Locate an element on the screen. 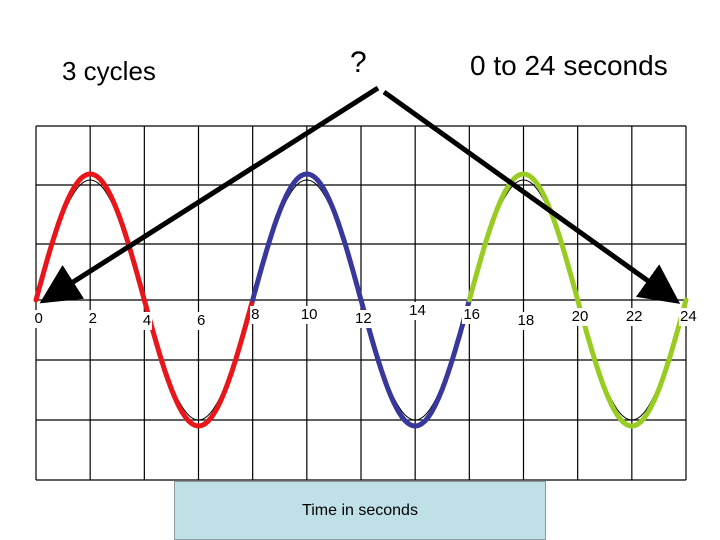 Image resolution: width=720 pixels, height=540 pixels. tick-label: 20 is located at coordinates (580, 317).